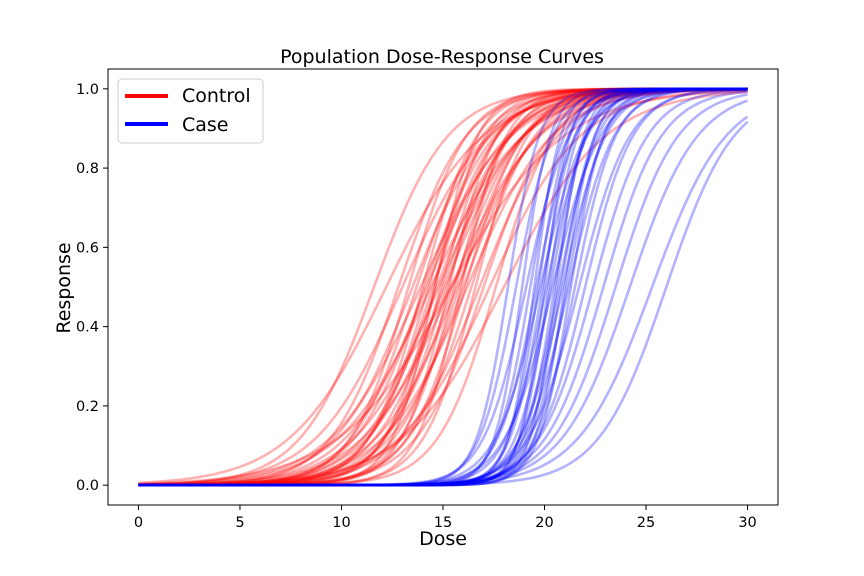  What do you see at coordinates (216, 96) in the screenshot?
I see `legend-label-control: Control` at bounding box center [216, 96].